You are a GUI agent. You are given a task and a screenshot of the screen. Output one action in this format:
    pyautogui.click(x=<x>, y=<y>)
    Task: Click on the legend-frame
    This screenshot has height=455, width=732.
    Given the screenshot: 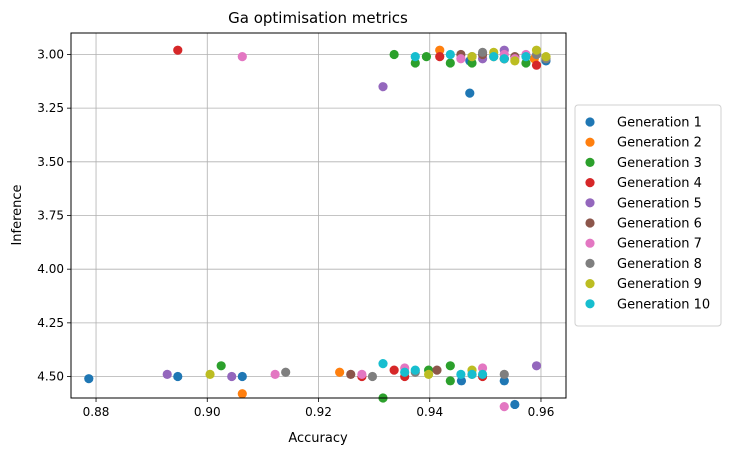 What is the action you would take?
    pyautogui.click(x=648, y=215)
    